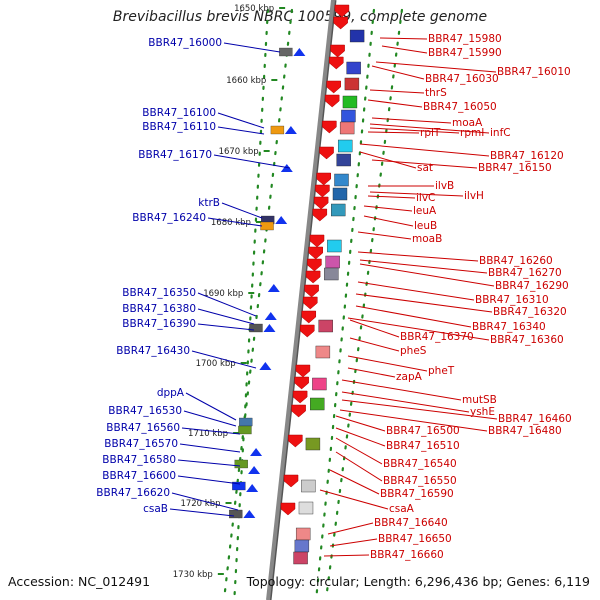  Describe the element at coordinates (509, 327) in the screenshot. I see `right-gene-label: BBR47_16340` at that location.